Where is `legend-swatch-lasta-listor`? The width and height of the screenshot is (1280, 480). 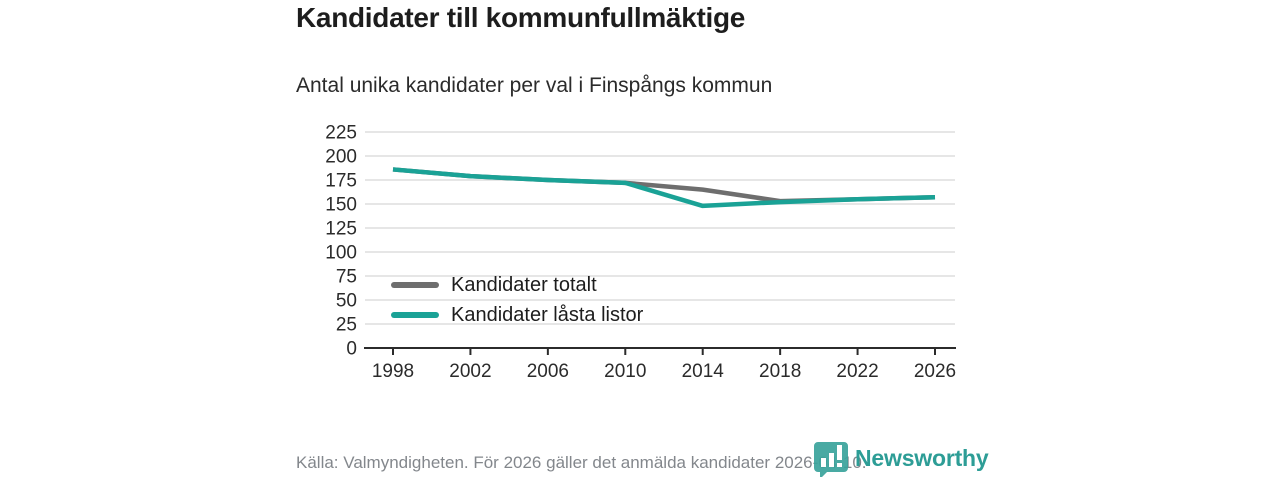
legend-swatch-lasta-listor is located at coordinates (415, 315).